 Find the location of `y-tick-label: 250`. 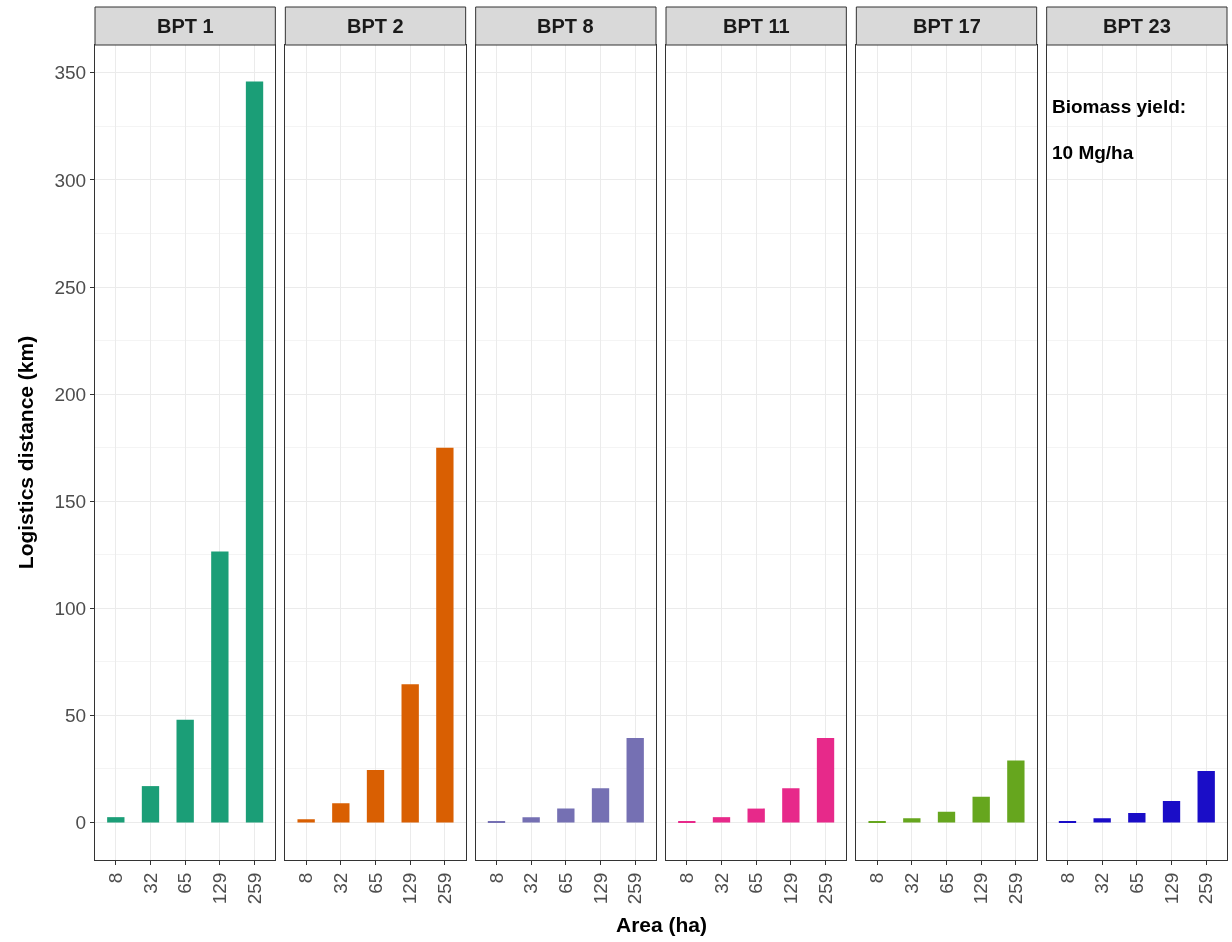

y-tick-label: 250 is located at coordinates (70, 287).